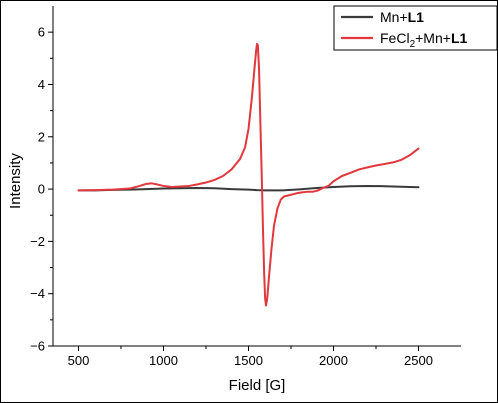 The image size is (498, 403). Describe the element at coordinates (37, 346) in the screenshot. I see `y-tick-label: −6` at that location.